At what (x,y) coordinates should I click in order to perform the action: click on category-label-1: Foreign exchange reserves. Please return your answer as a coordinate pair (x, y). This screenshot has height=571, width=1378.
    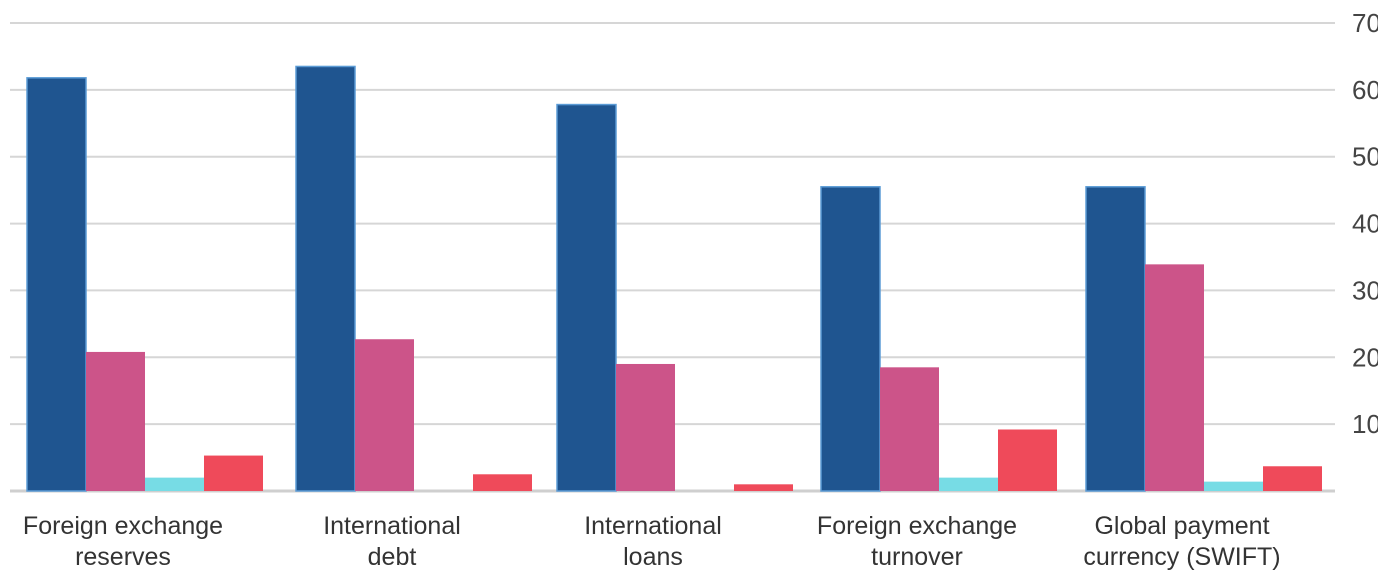
    Looking at the image, I should click on (123, 541).